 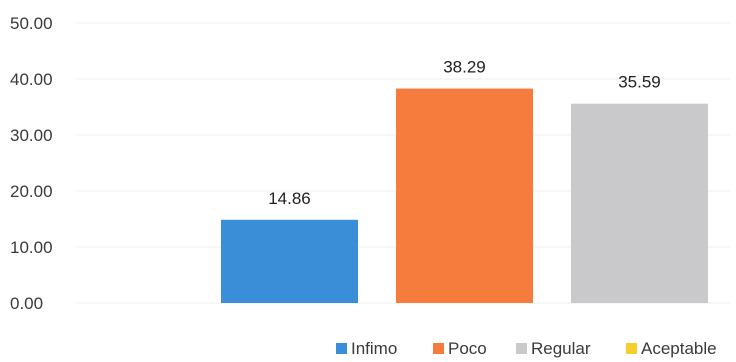 I want to click on y-tick-label-4: 40.00, so click(x=31, y=79).